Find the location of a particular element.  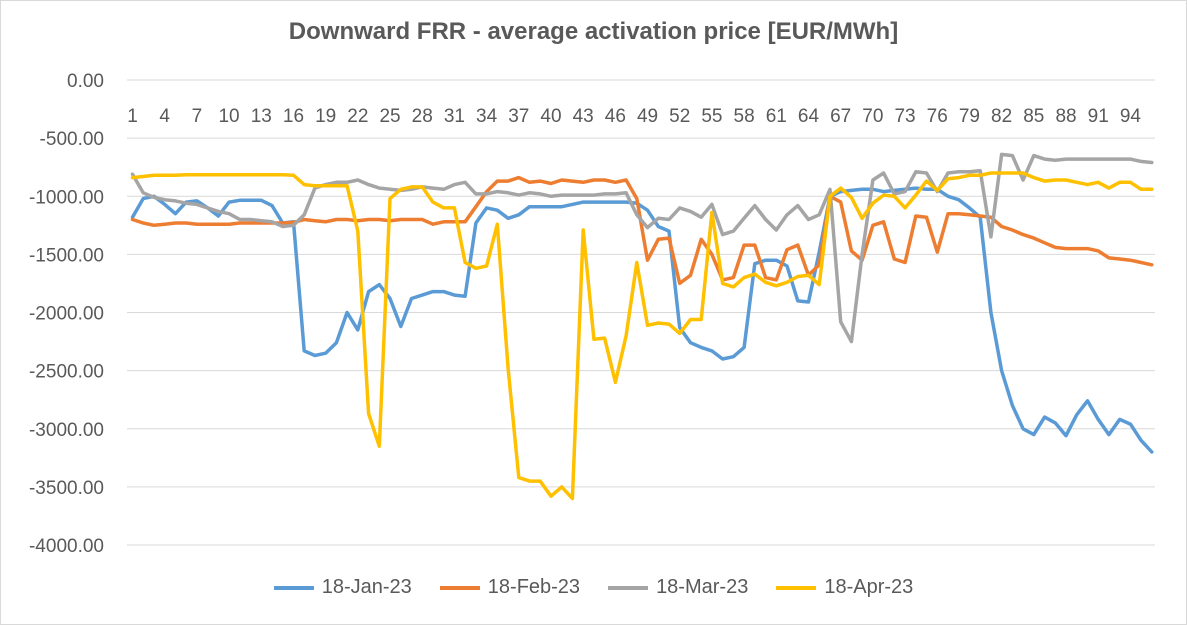

x-tick-label: 73 is located at coordinates (904, 116).